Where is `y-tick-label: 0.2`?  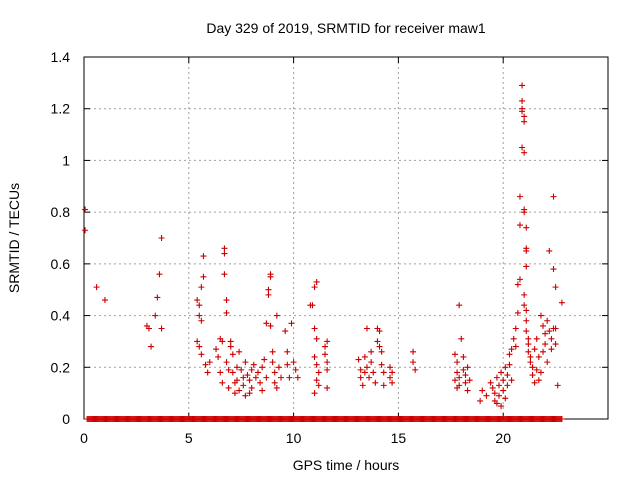 y-tick-label: 0.2 is located at coordinates (61, 367).